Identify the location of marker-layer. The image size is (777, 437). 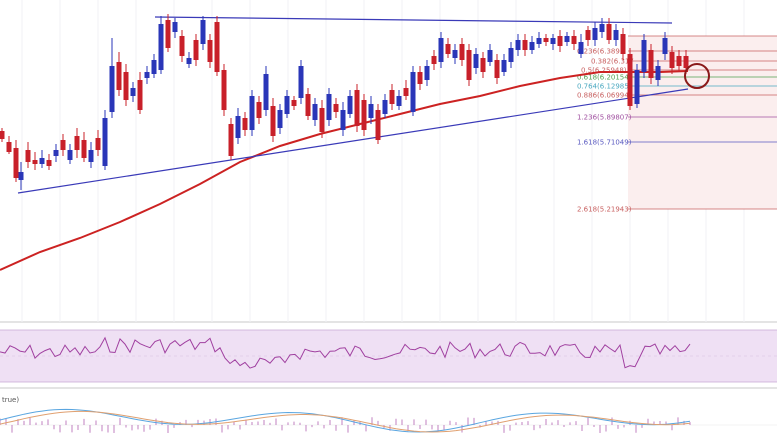
(697, 76).